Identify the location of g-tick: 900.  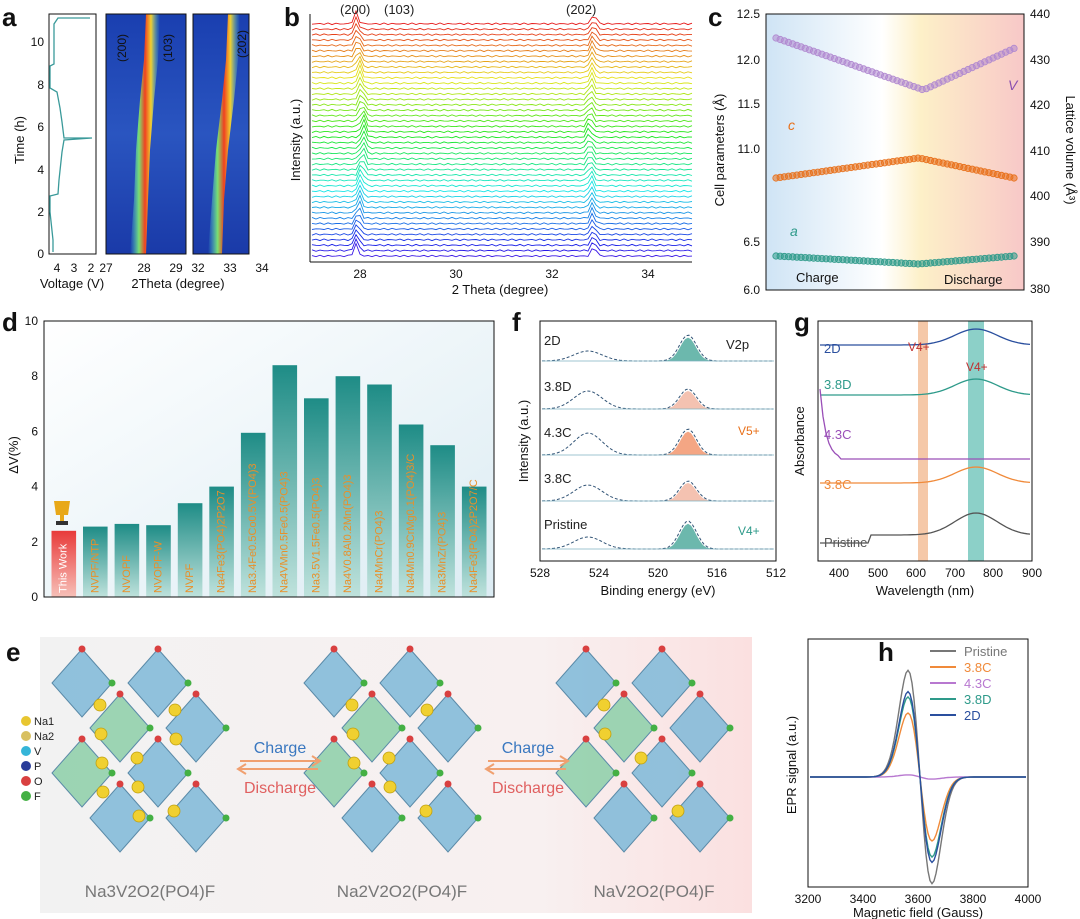
(1032, 573).